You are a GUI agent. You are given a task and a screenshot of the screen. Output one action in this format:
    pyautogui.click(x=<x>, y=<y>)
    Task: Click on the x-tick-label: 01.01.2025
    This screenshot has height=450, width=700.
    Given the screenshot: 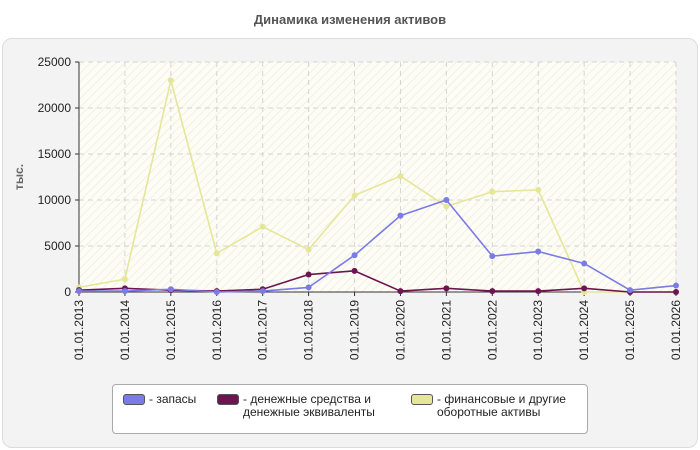 What is the action you would take?
    pyautogui.click(x=630, y=330)
    